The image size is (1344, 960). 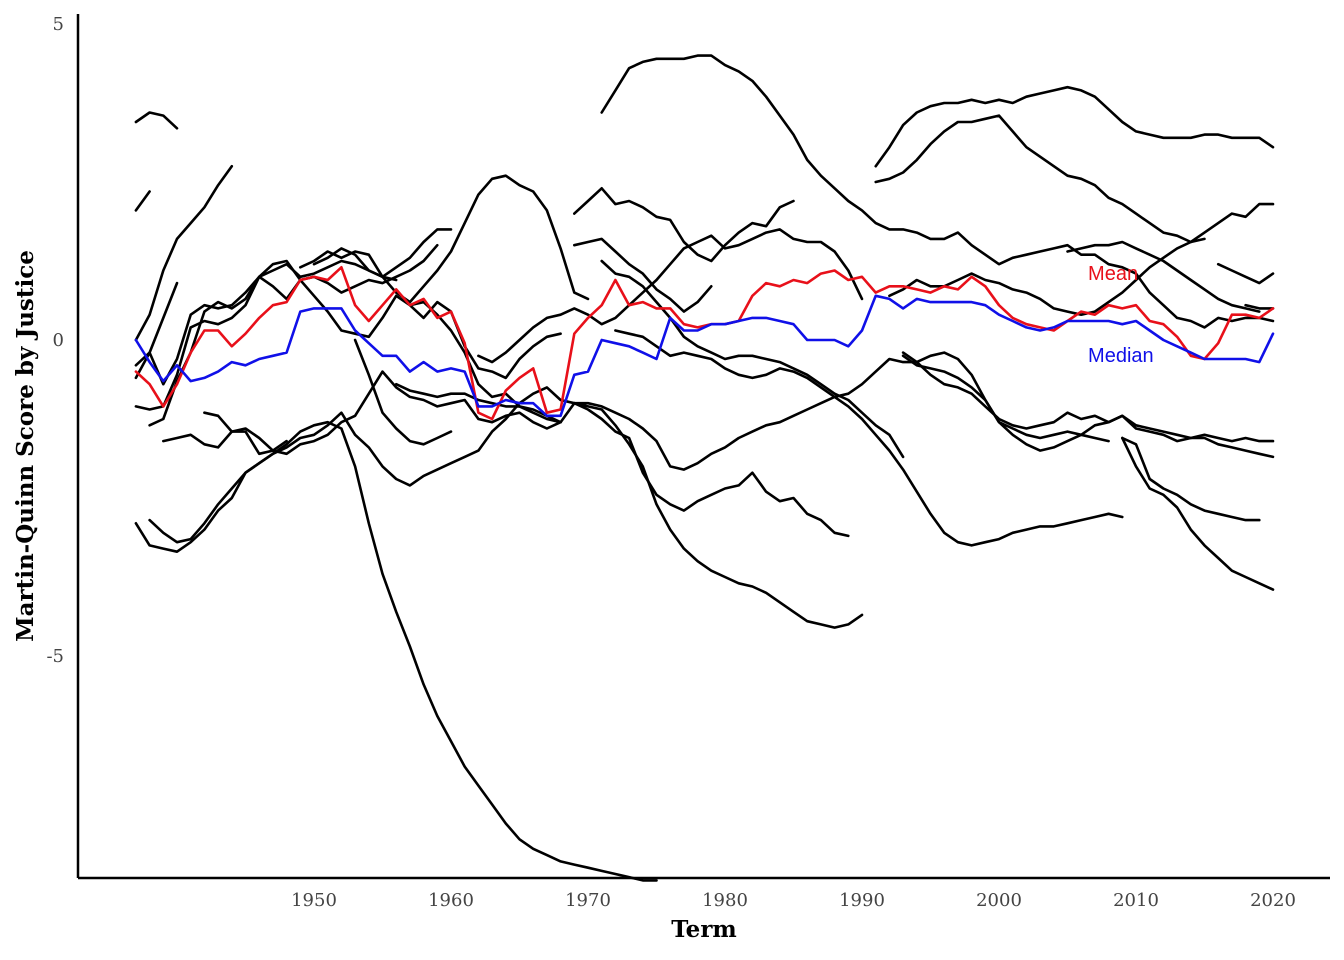 What do you see at coordinates (725, 900) in the screenshot?
I see `x-tick-label: 1980` at bounding box center [725, 900].